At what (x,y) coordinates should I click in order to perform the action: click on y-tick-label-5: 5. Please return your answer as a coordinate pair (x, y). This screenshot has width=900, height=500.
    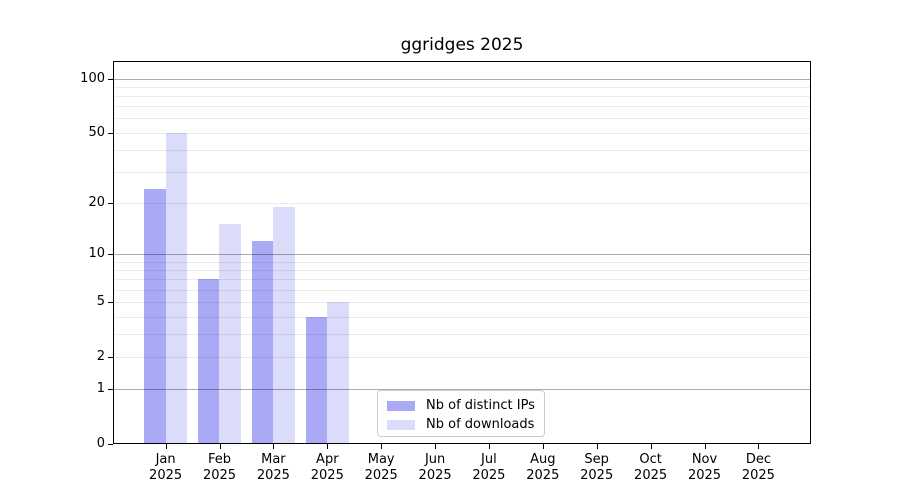
    Looking at the image, I should click on (100, 302).